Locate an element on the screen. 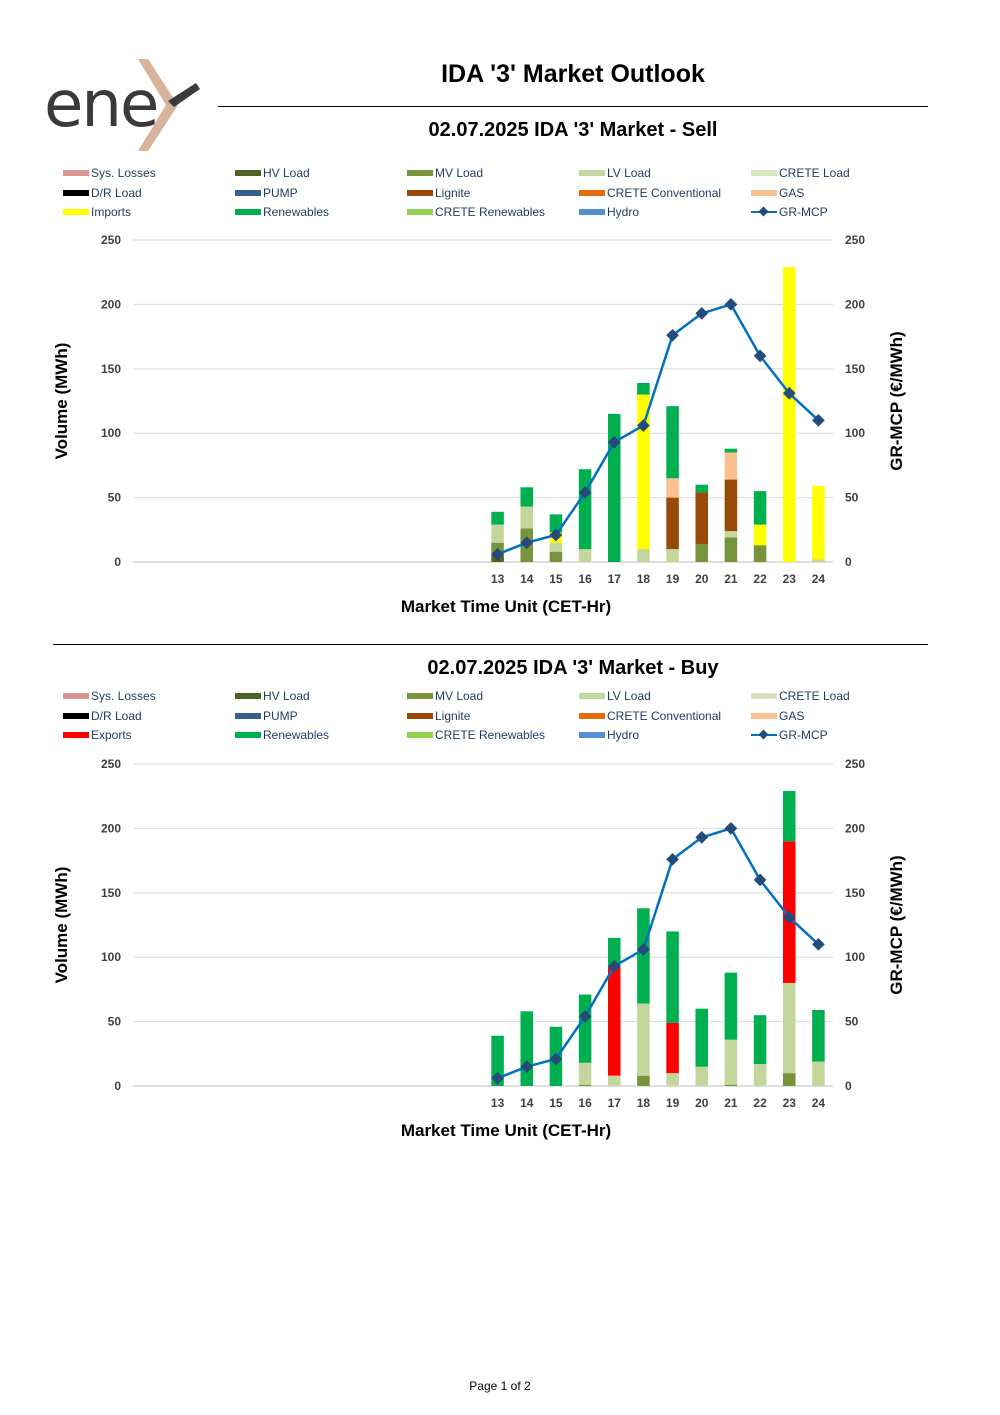 The height and width of the screenshot is (1415, 1000). y2-tick-label: 150 is located at coordinates (855, 369).